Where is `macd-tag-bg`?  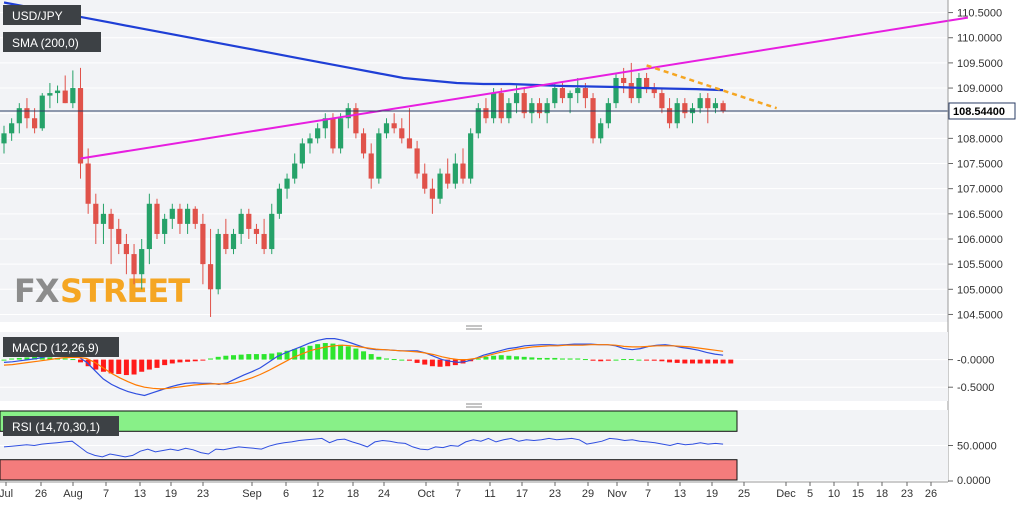
macd-tag-bg is located at coordinates (61, 347).